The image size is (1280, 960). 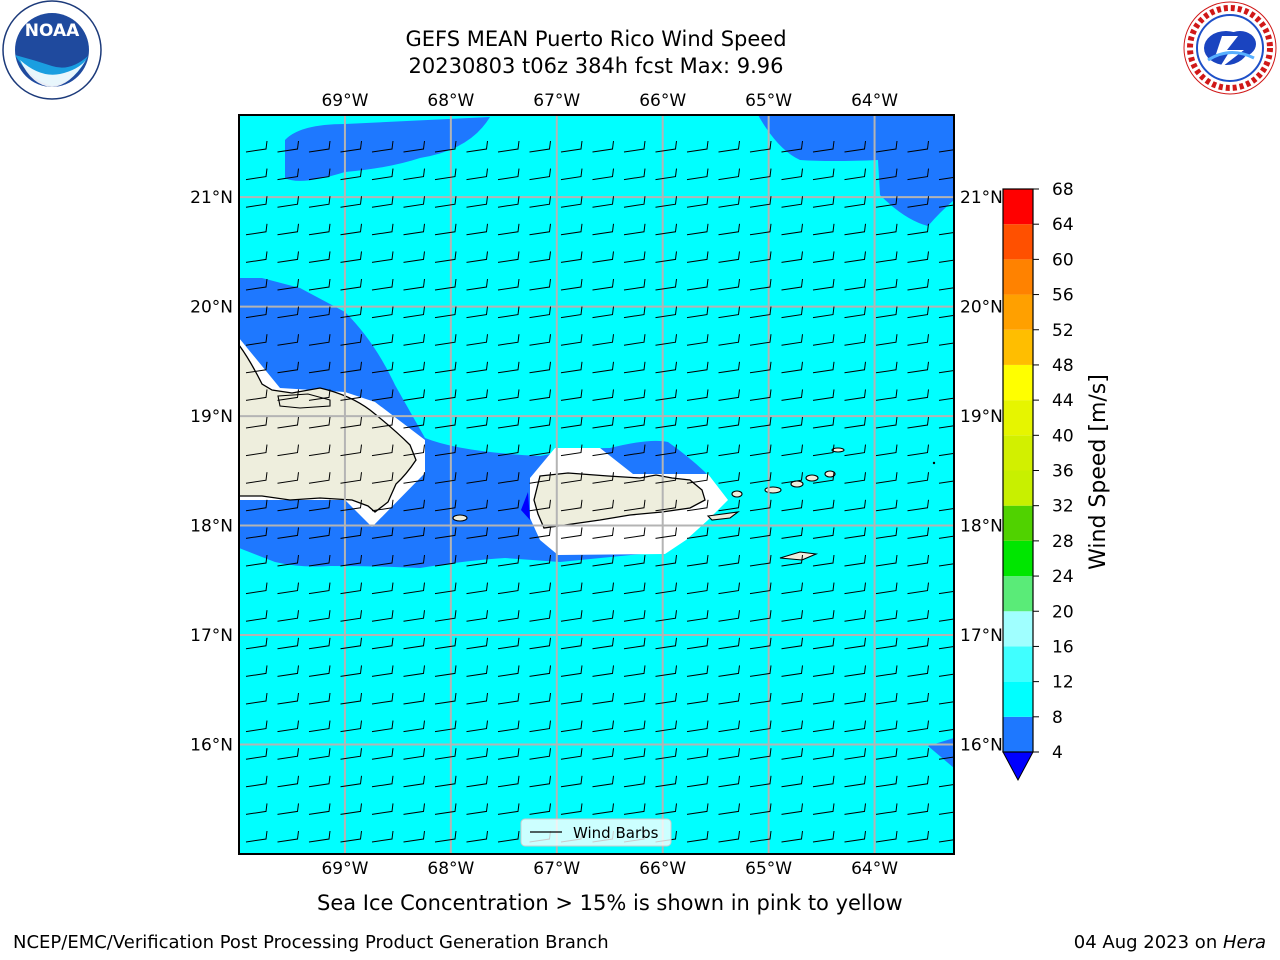 I want to click on lon-tick-label-top: 65°W, so click(x=768, y=101).